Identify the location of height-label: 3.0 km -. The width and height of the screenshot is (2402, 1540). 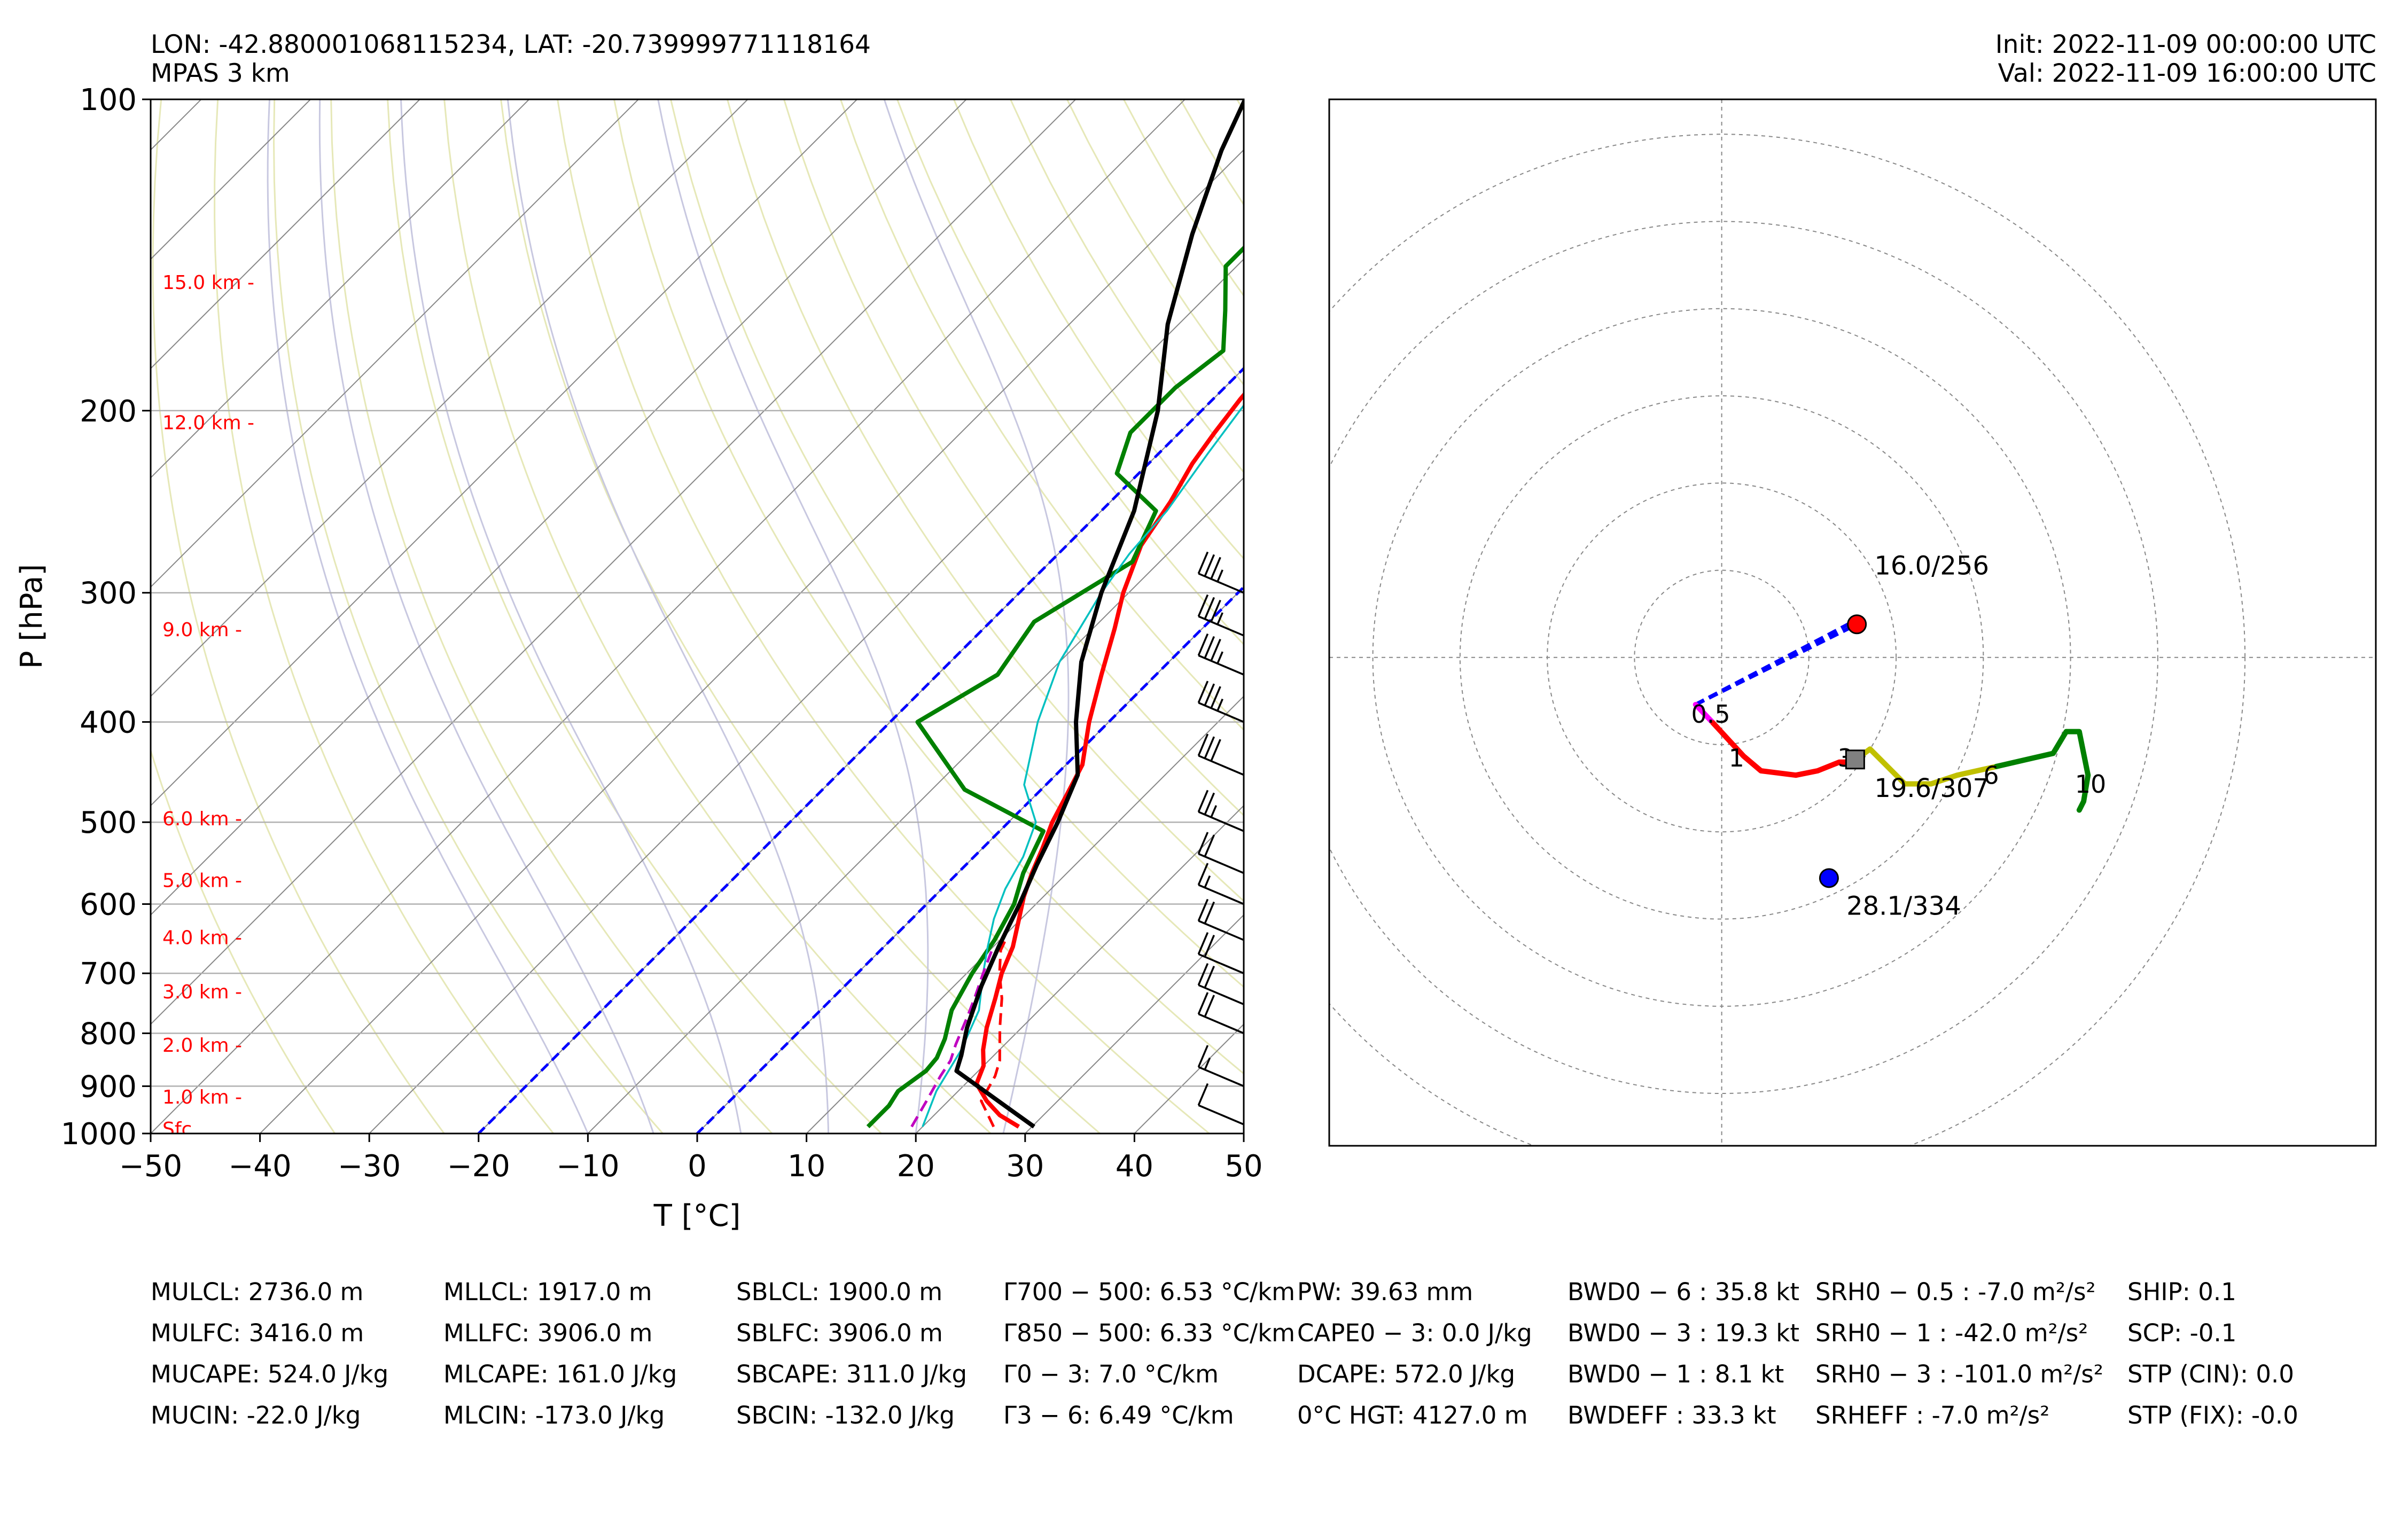
(202, 992).